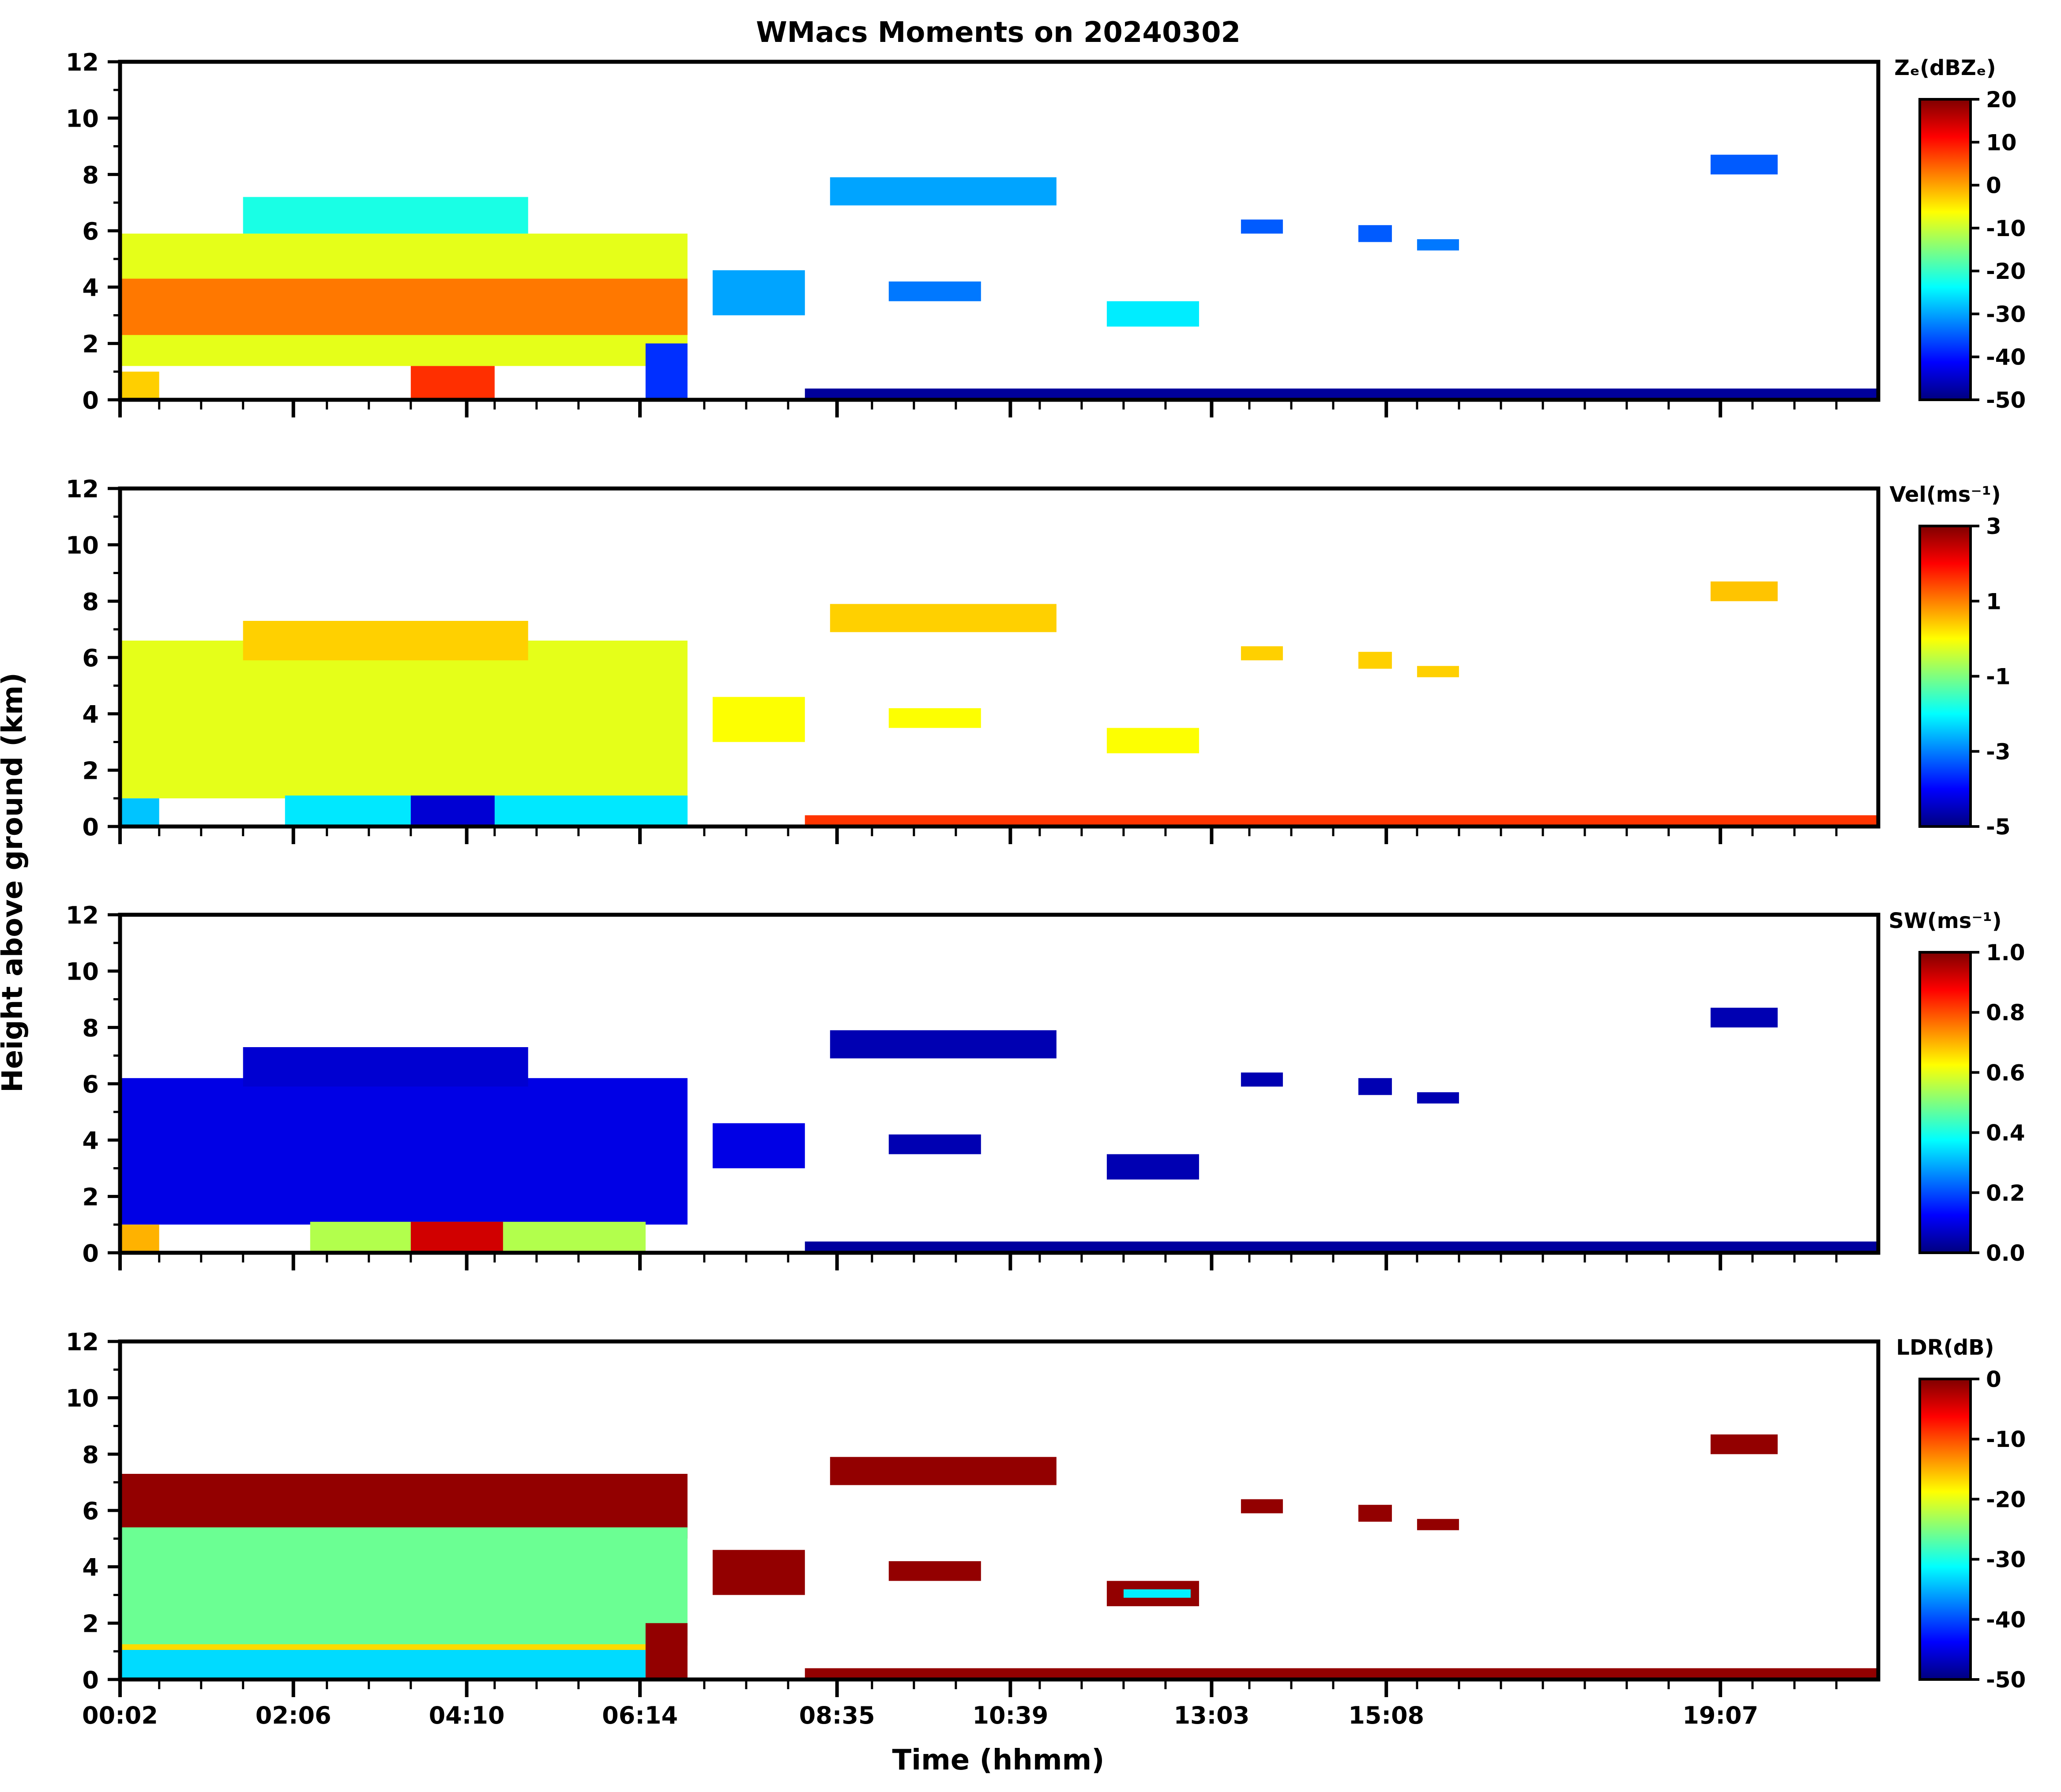 The width and height of the screenshot is (2061, 1792). Describe the element at coordinates (2005, 1193) in the screenshot. I see `panel-sw-colorbar-tick-label-4: 0.2` at that location.